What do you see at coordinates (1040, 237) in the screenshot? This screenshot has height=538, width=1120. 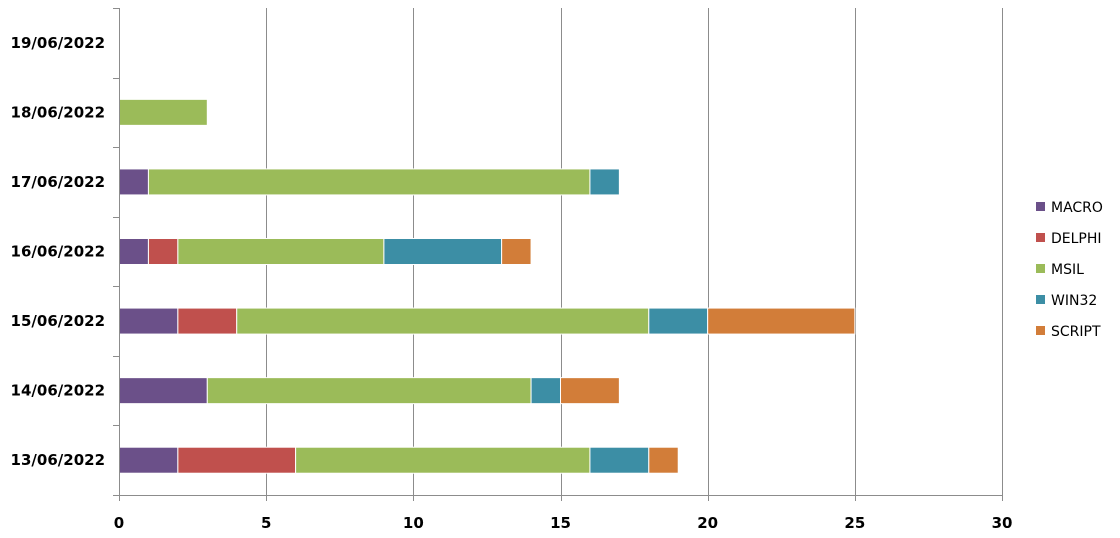 I see `legend-swatch-delphi` at bounding box center [1040, 237].